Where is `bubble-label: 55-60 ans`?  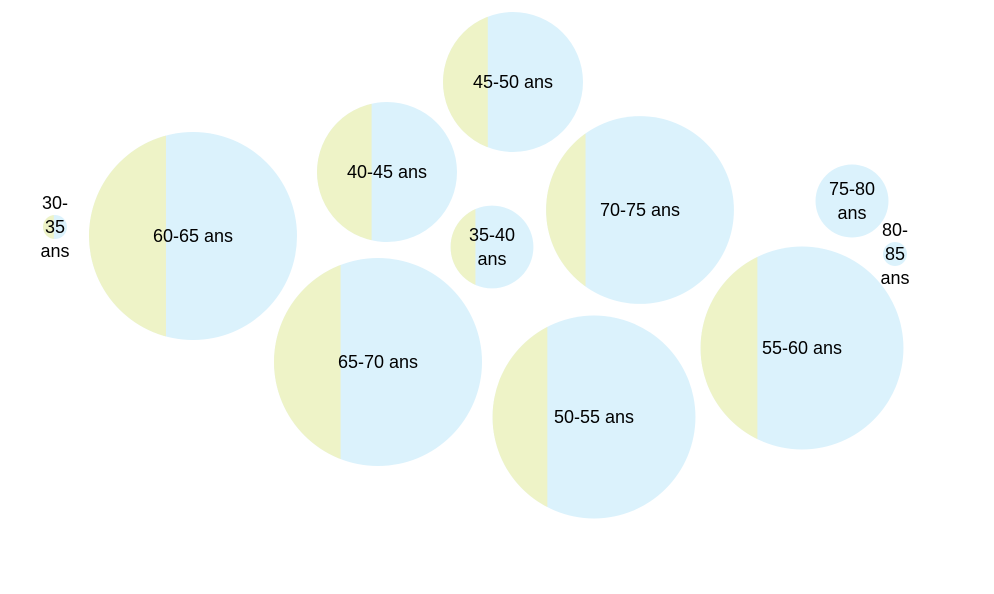 bubble-label: 55-60 ans is located at coordinates (802, 348).